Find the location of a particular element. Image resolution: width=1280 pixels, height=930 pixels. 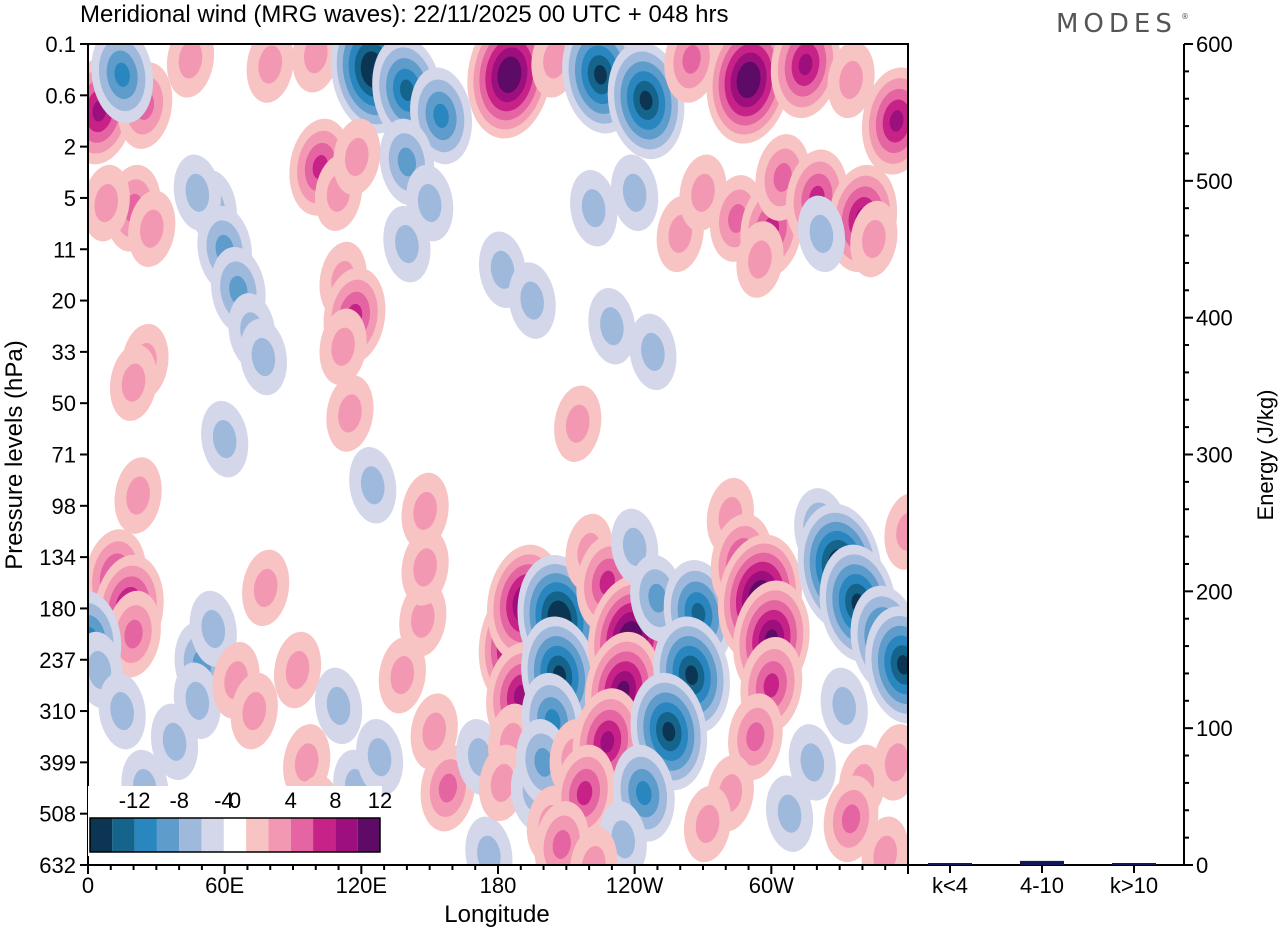

y-tick-label: 632 is located at coordinates (57, 865).